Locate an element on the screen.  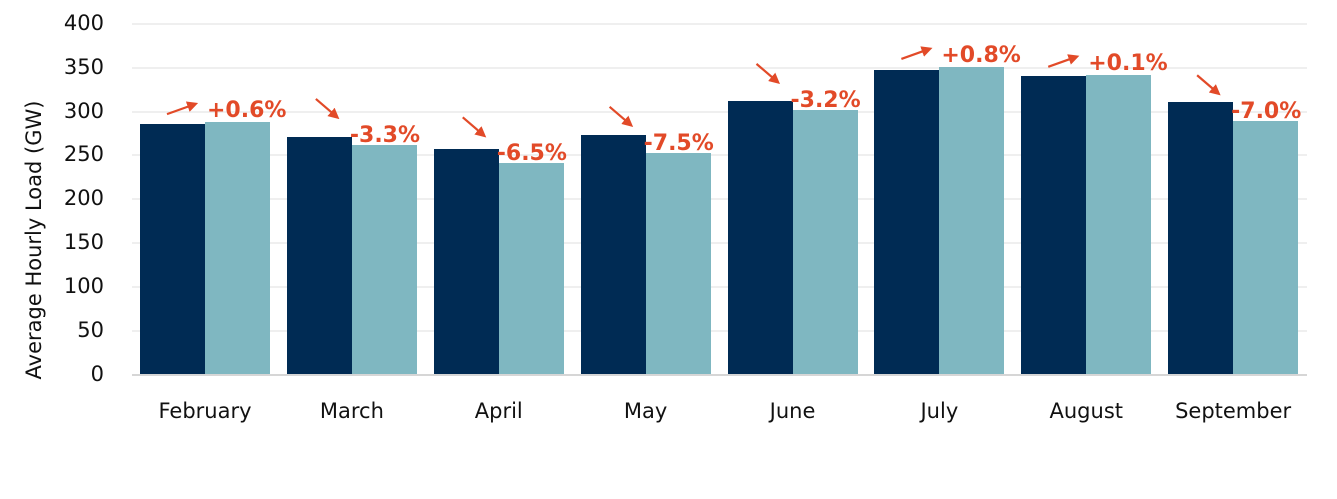
bar-prior-august is located at coordinates (1054, 225).